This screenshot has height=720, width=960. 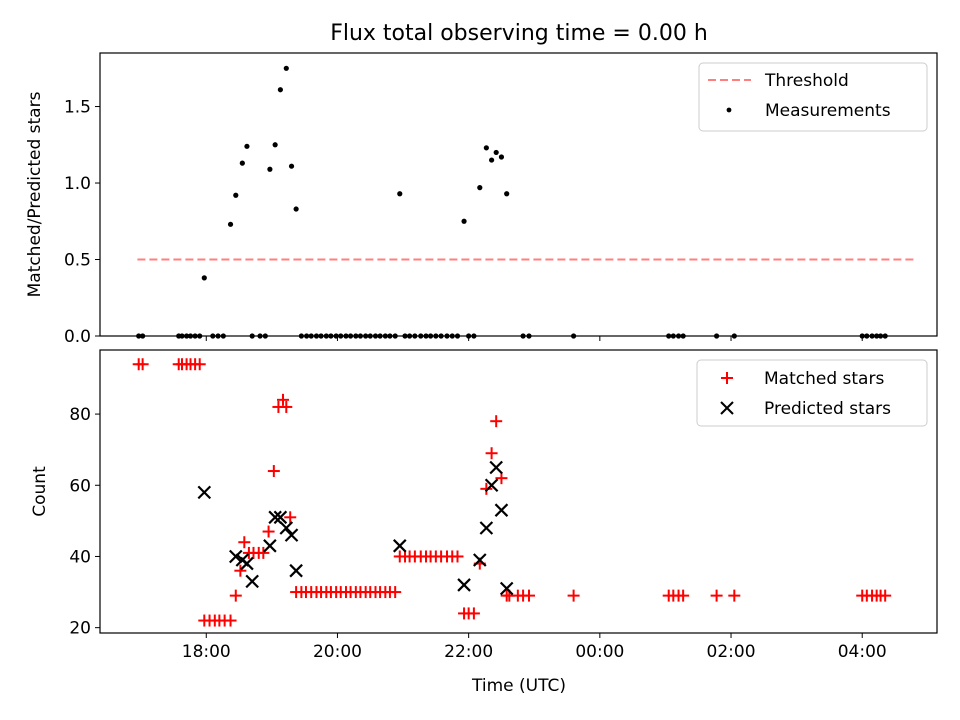 I want to click on top-legend: Threshold Measurements, so click(x=813, y=97).